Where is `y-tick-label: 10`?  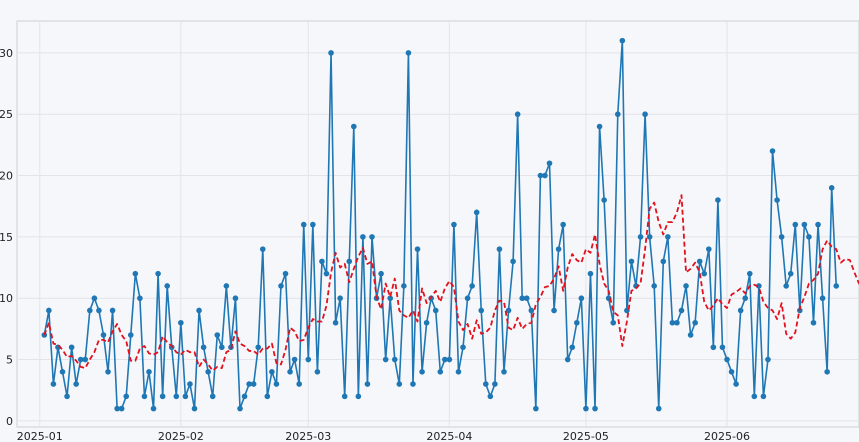
y-tick-label: 10 is located at coordinates (6, 298).